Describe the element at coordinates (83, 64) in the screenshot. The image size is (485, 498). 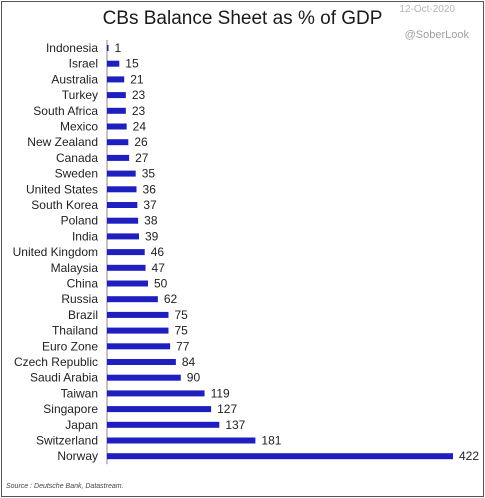
I see `category-label: Israel` at that location.